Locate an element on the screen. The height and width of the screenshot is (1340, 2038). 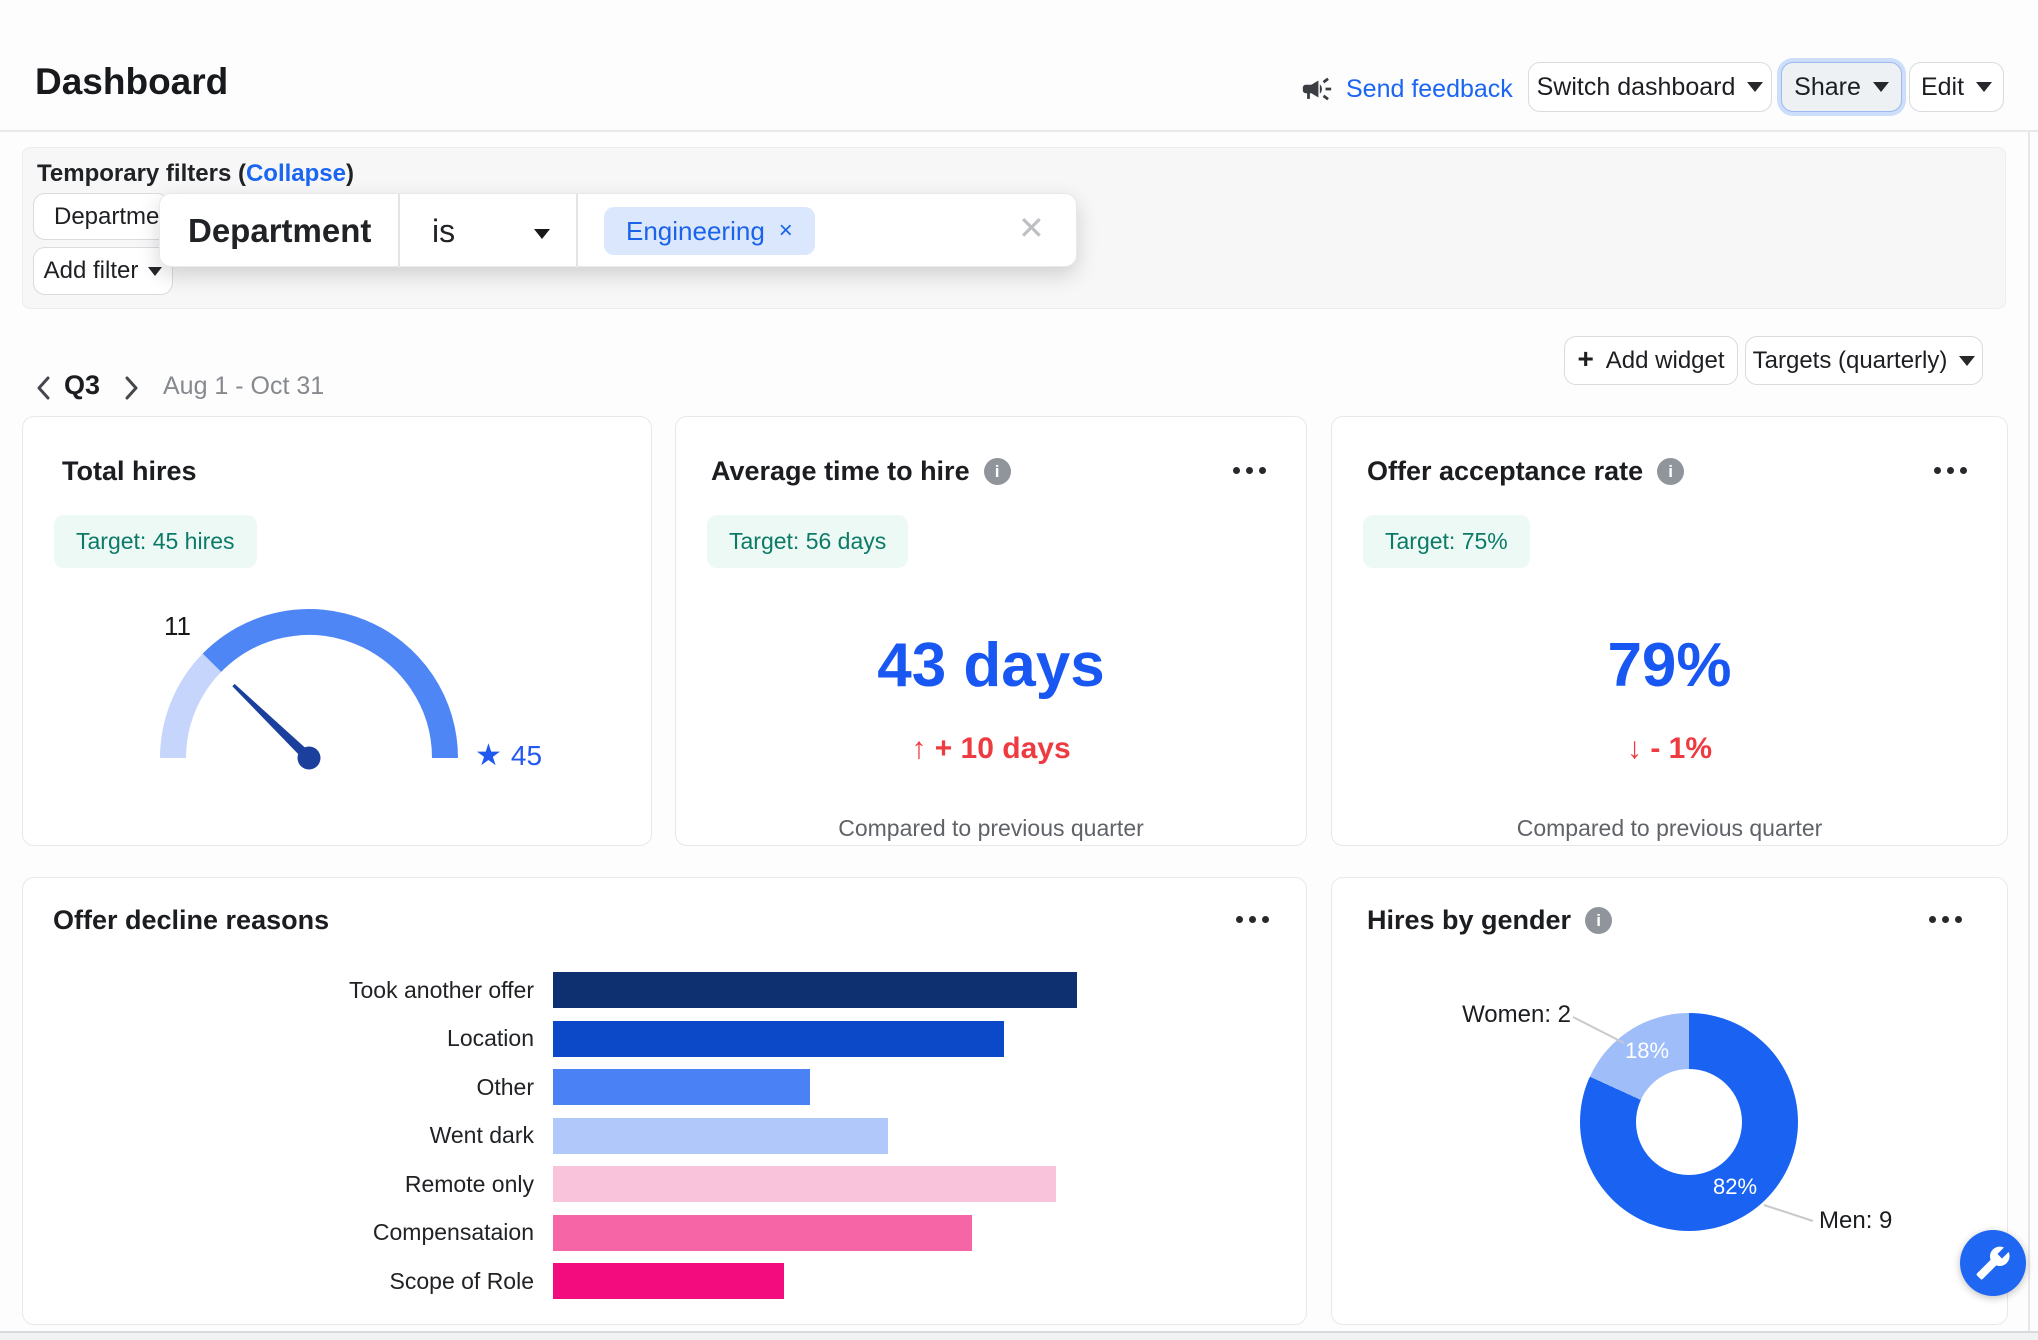
filters-label-prefix: Temporary filters ( is located at coordinates (141, 173).